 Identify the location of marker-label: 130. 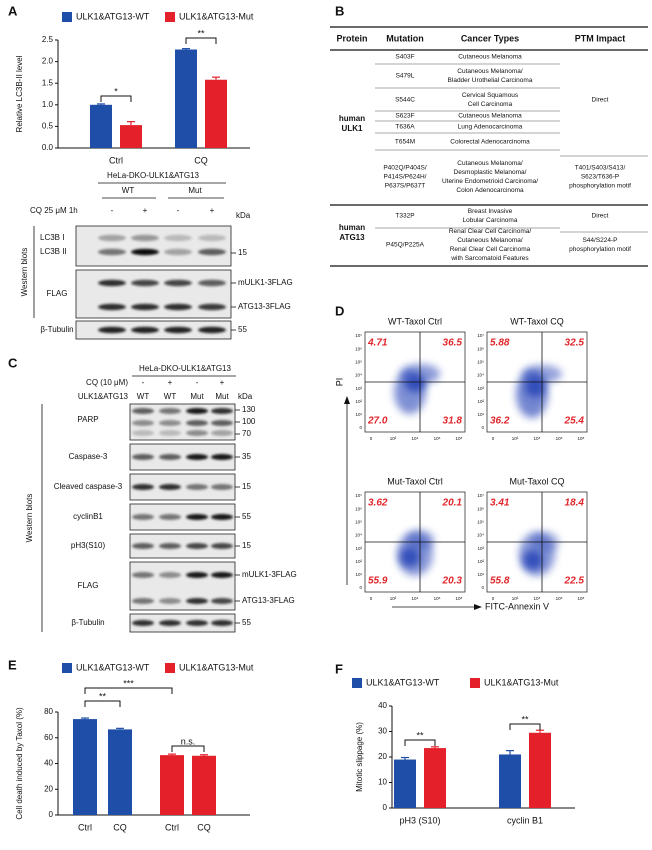
(249, 409).